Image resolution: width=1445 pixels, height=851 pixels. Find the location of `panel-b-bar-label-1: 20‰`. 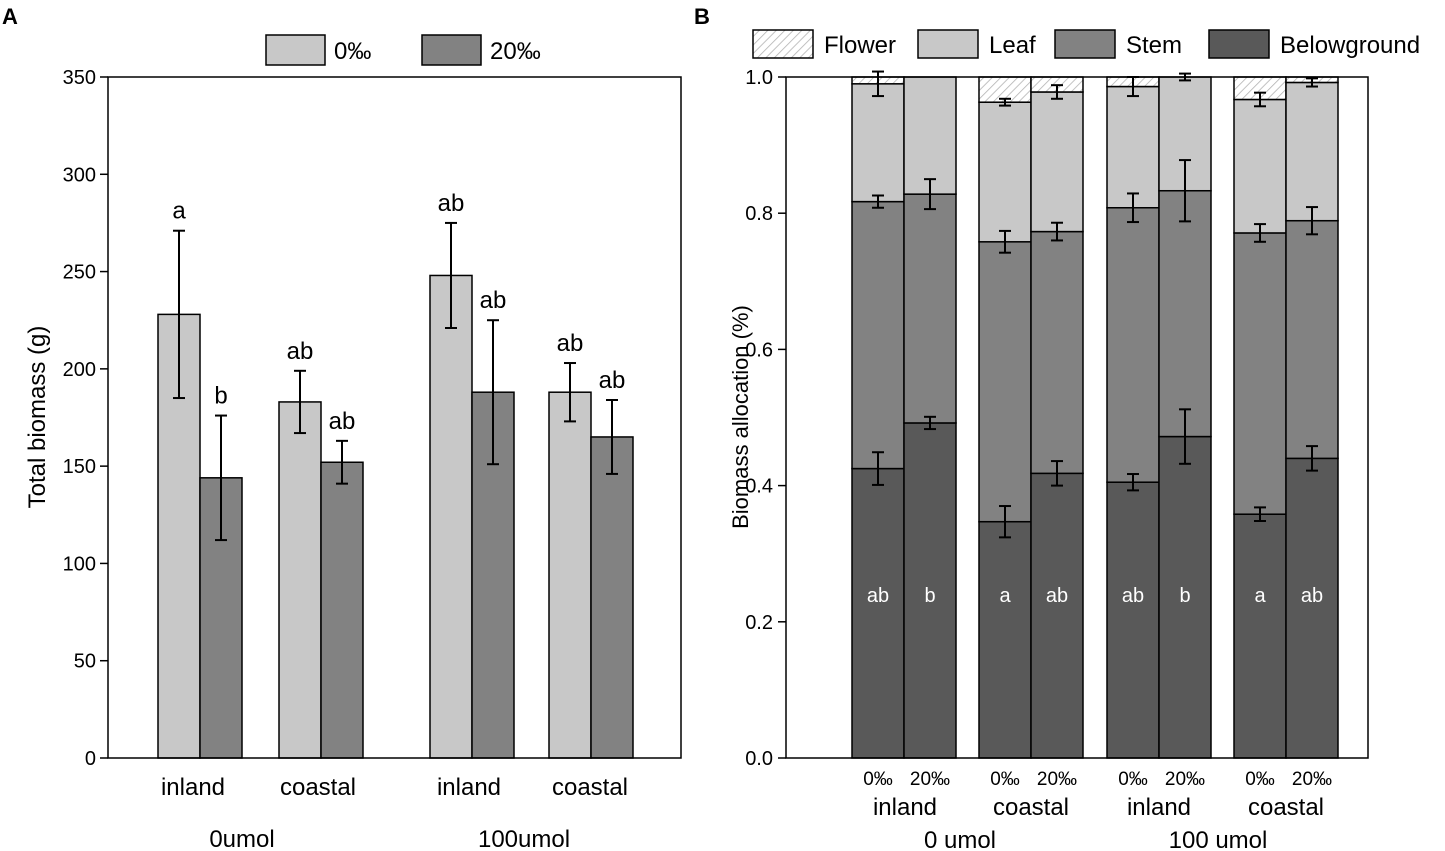

panel-b-bar-label-1: 20‰ is located at coordinates (930, 779).